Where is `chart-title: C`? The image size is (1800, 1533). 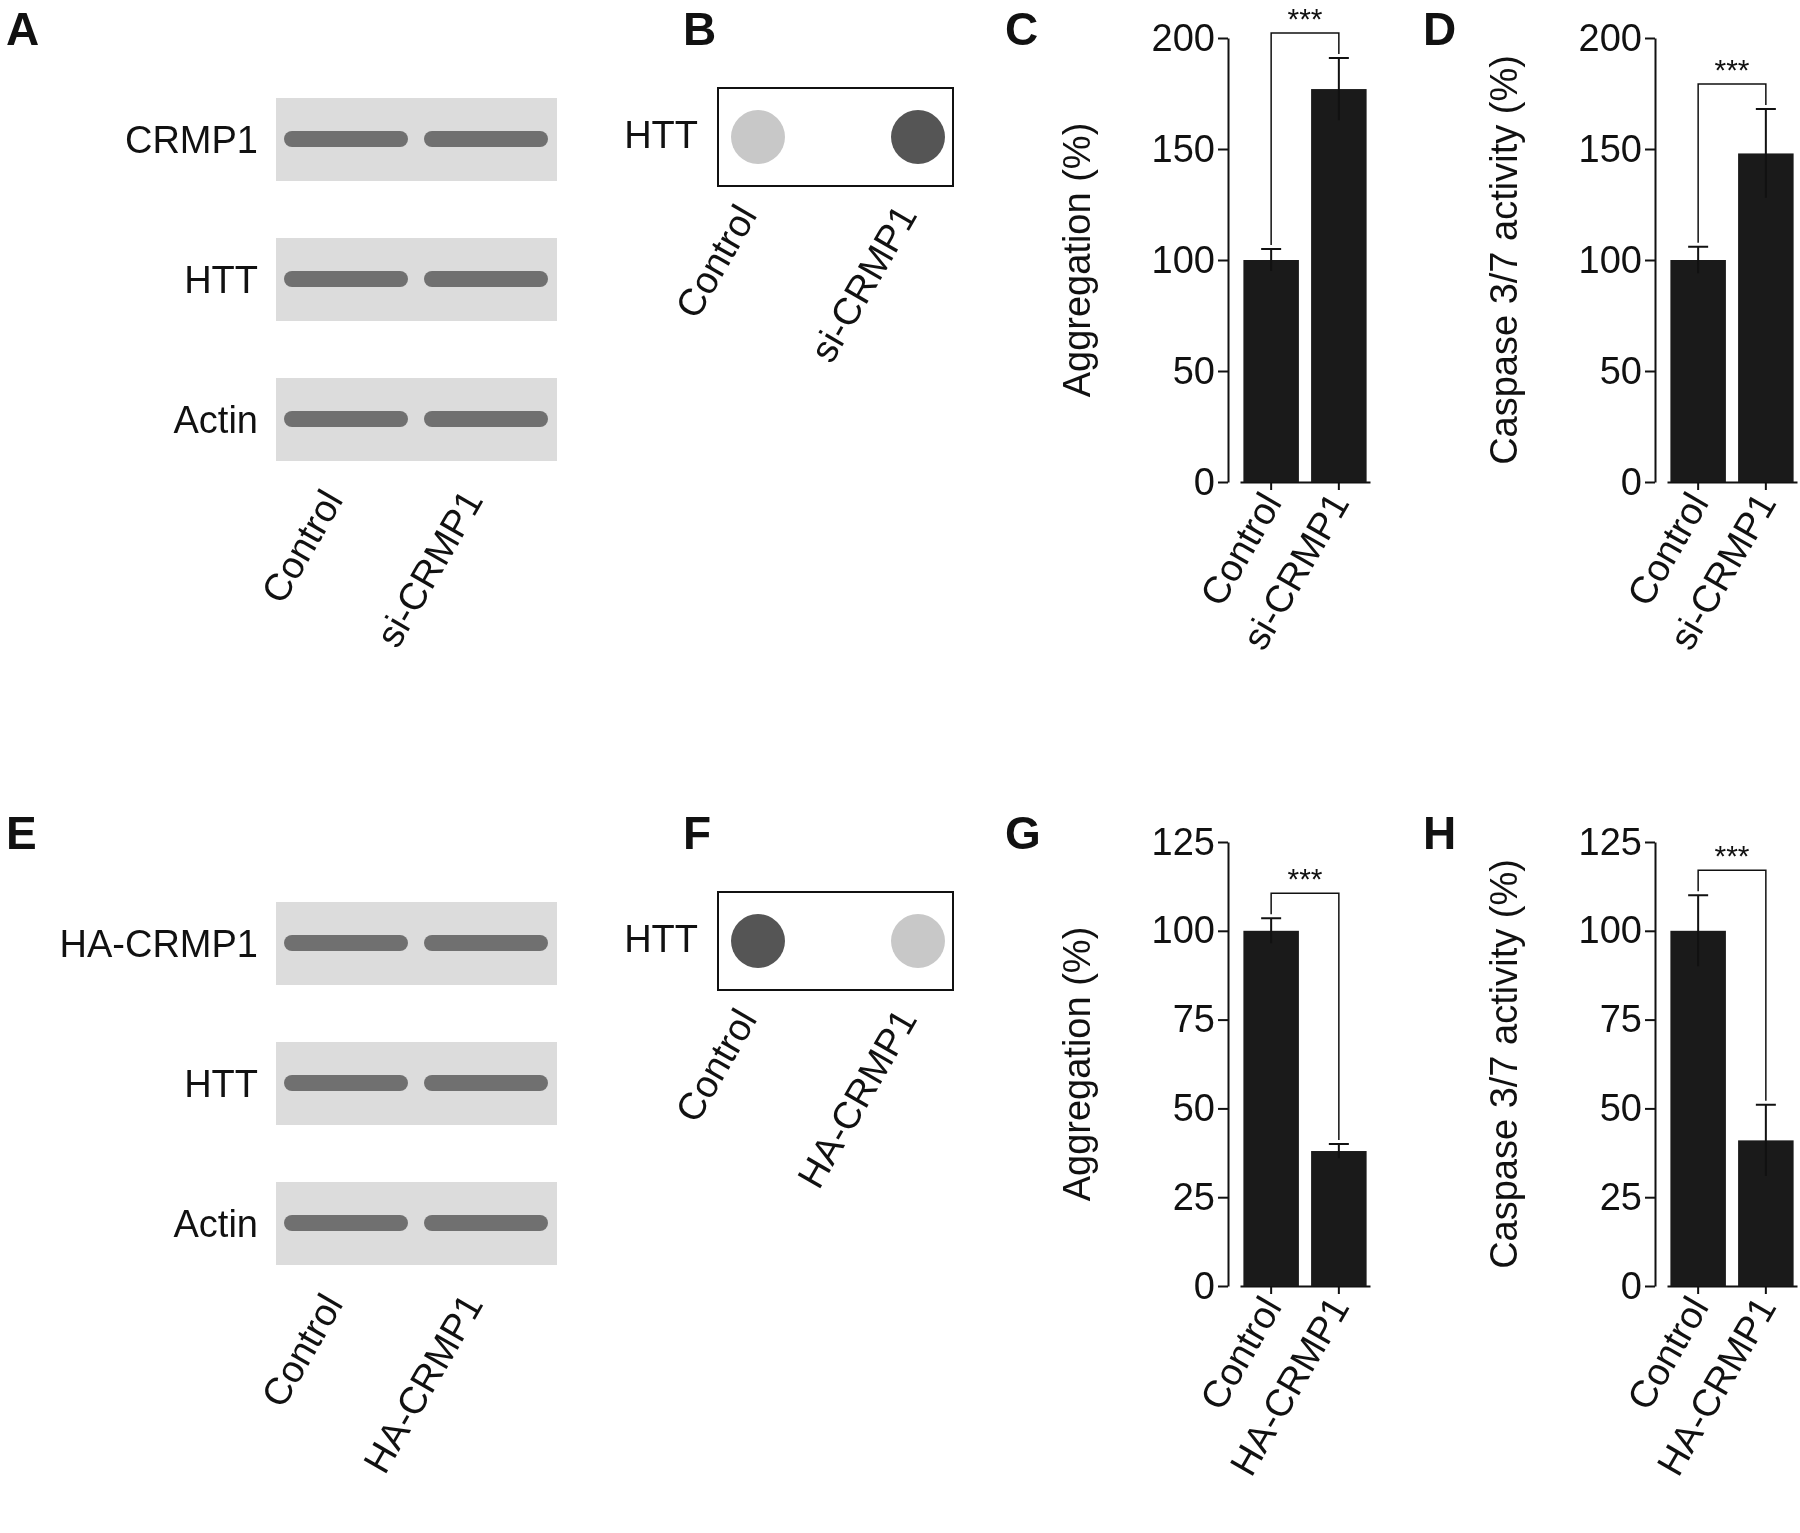
chart-title: C is located at coordinates (1022, 29).